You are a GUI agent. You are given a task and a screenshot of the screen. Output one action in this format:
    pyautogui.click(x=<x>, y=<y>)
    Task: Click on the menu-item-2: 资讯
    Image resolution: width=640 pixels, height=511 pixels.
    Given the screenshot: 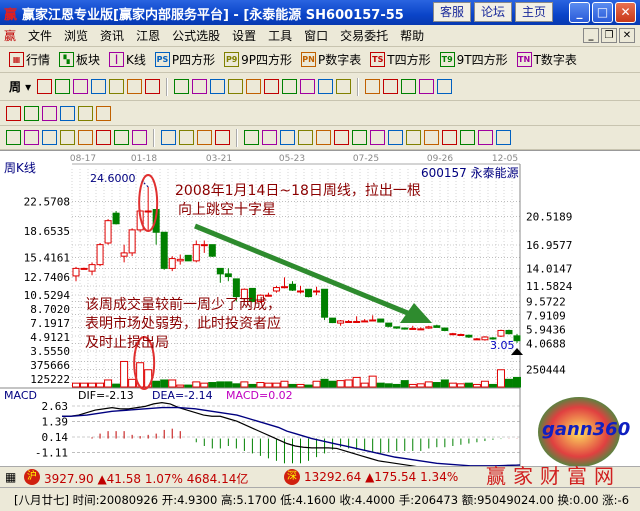 What is the action you would take?
    pyautogui.click(x=112, y=36)
    